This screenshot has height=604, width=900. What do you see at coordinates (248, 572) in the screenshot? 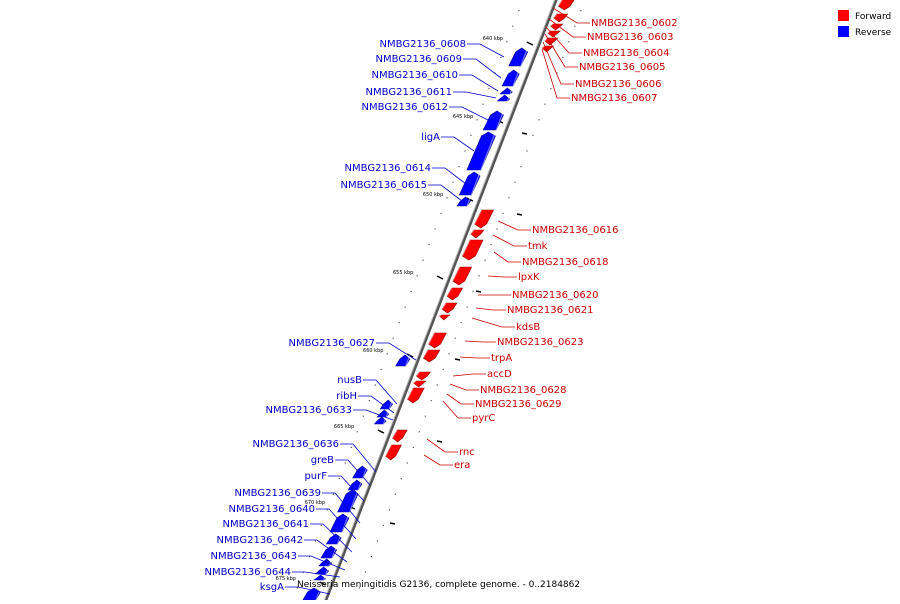
I see `reverse-gene-label: NMBG2136_0644` at bounding box center [248, 572].